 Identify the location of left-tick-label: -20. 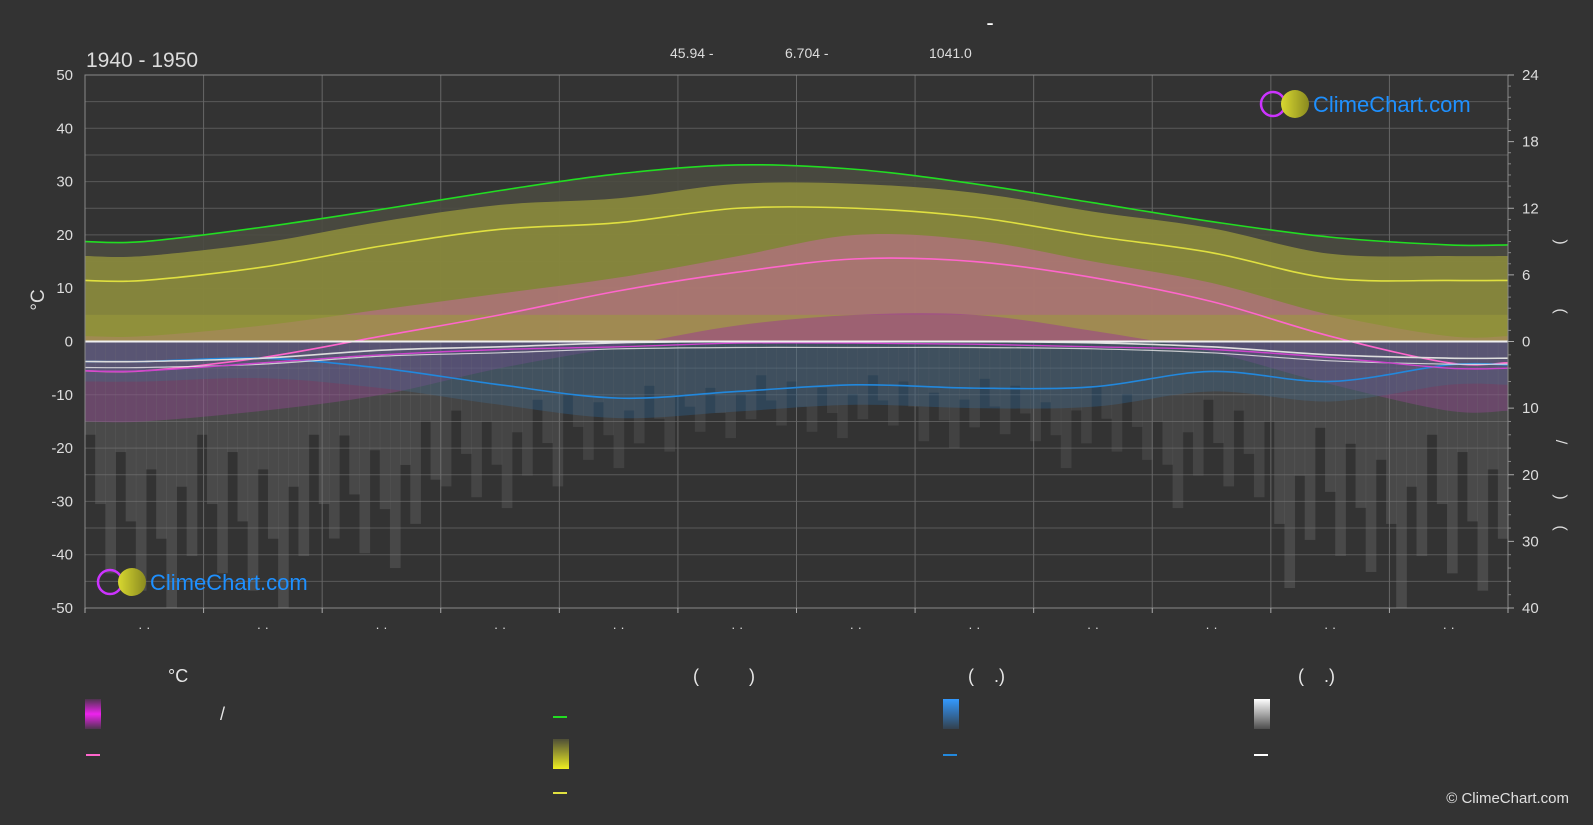
(62, 448).